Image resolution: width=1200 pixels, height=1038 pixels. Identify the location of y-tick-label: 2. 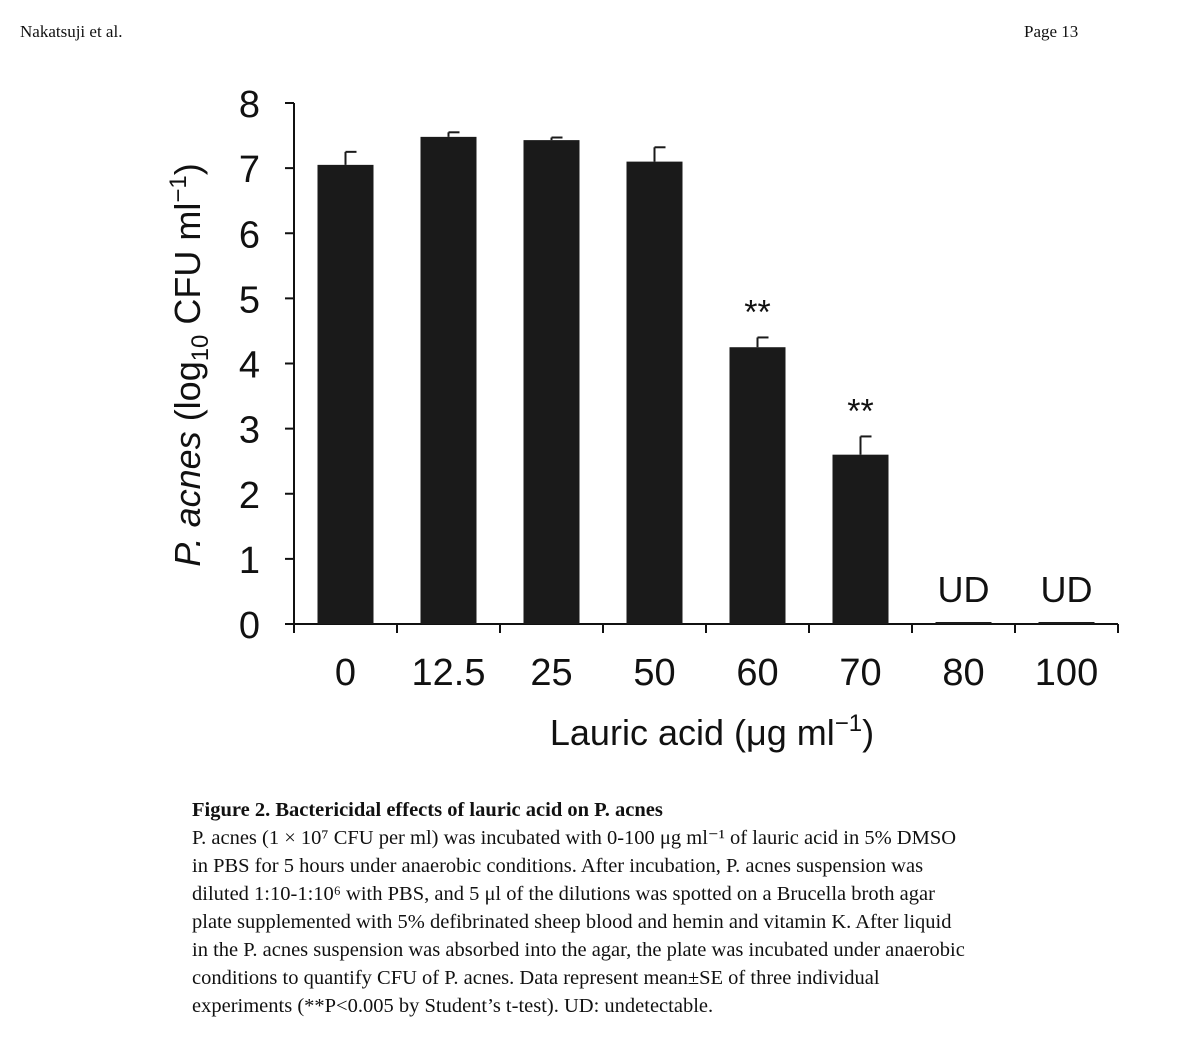
(249, 496).